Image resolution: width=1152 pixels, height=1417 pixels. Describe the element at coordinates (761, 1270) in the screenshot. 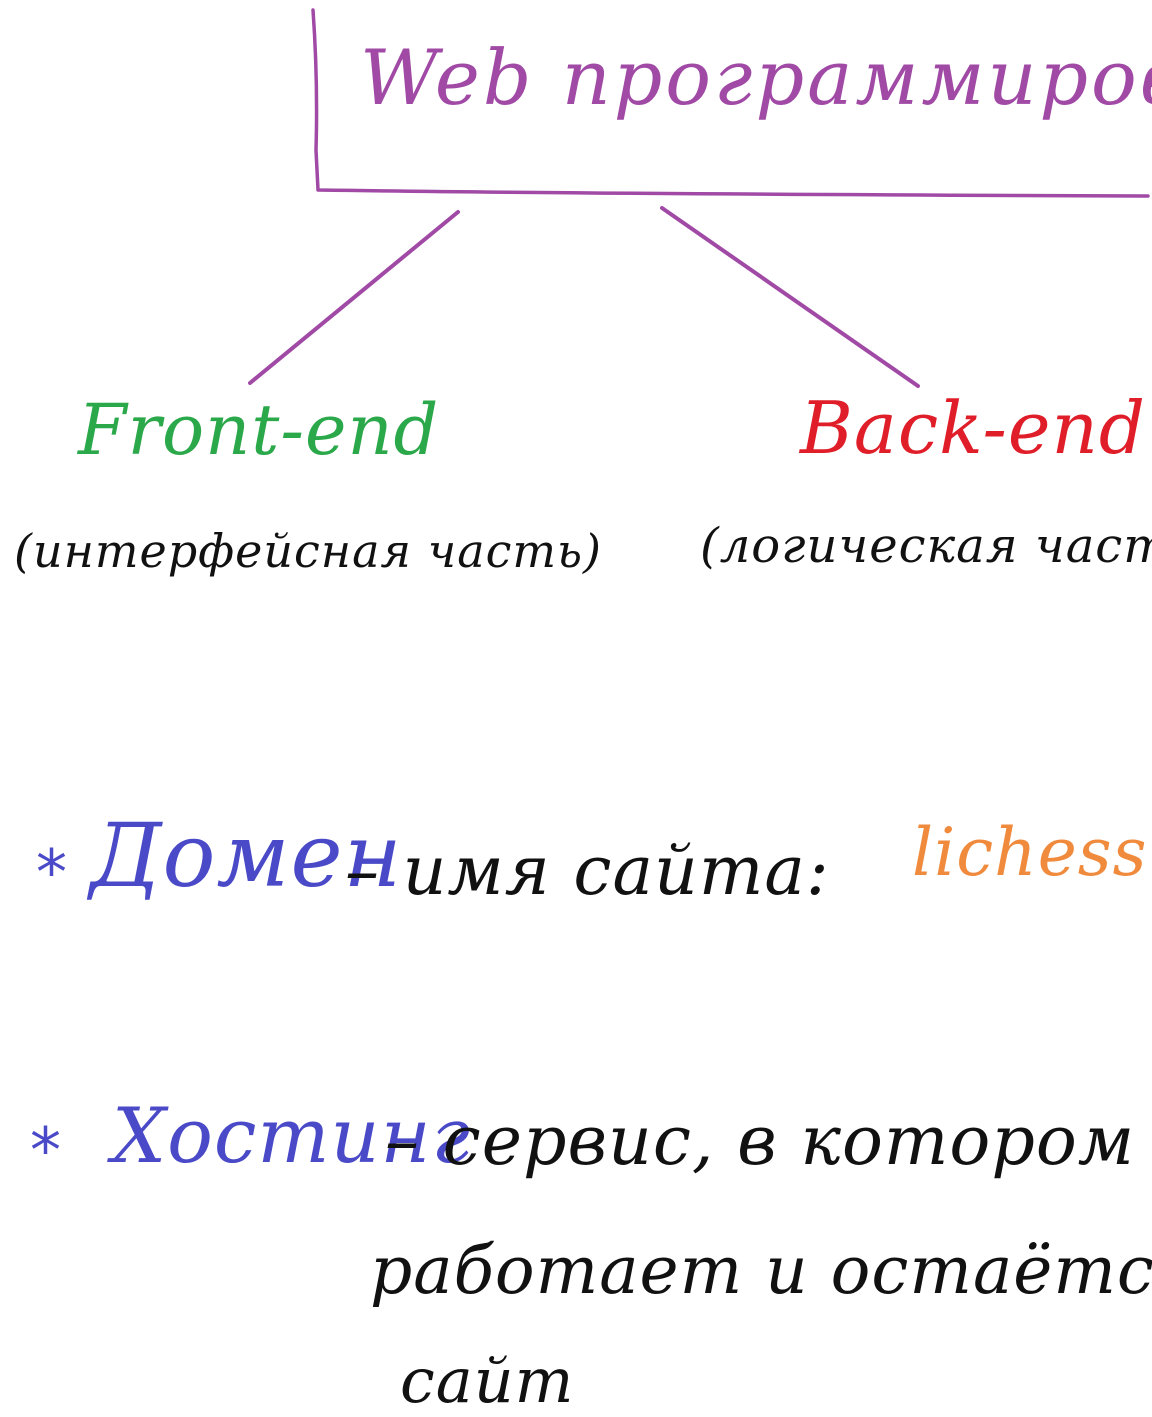

I see `hosting-definition-line2: работает и остаётся наш` at that location.